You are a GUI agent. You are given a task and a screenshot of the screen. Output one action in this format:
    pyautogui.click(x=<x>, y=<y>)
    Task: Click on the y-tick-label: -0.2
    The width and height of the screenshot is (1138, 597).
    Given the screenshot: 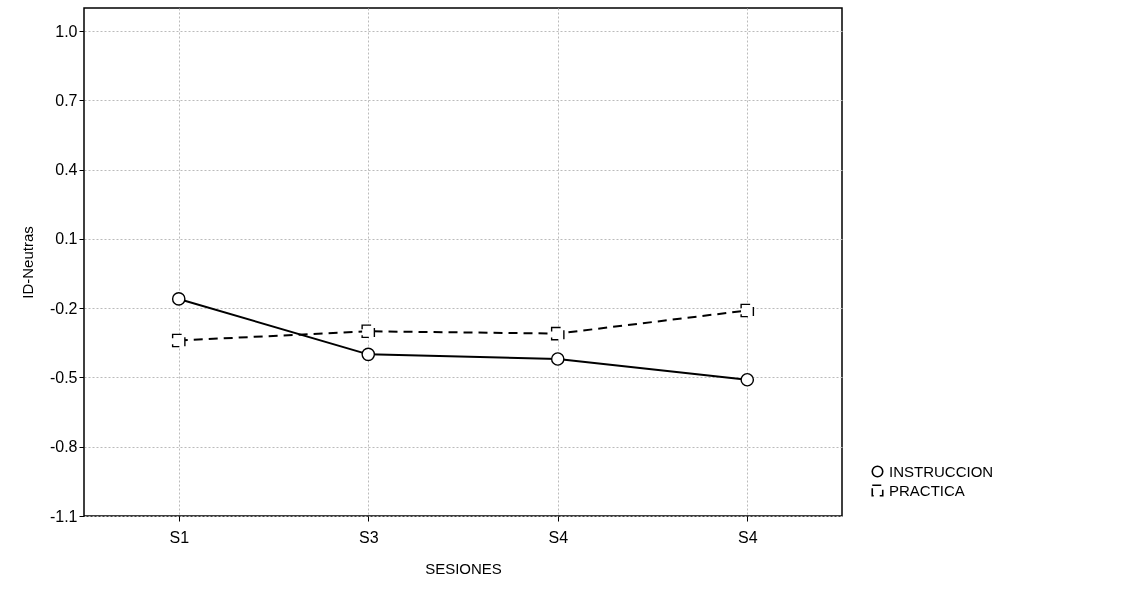 What is the action you would take?
    pyautogui.click(x=63, y=308)
    